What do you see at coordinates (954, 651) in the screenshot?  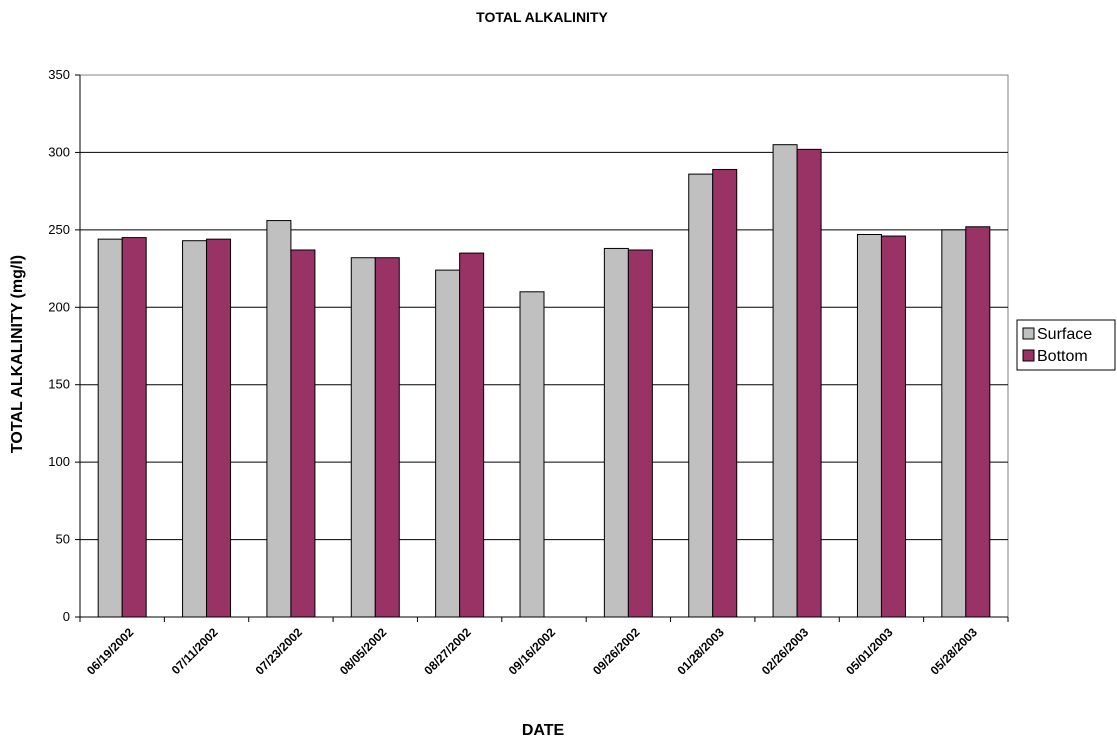 I see `x-tick-label: 05/28/2003` at bounding box center [954, 651].